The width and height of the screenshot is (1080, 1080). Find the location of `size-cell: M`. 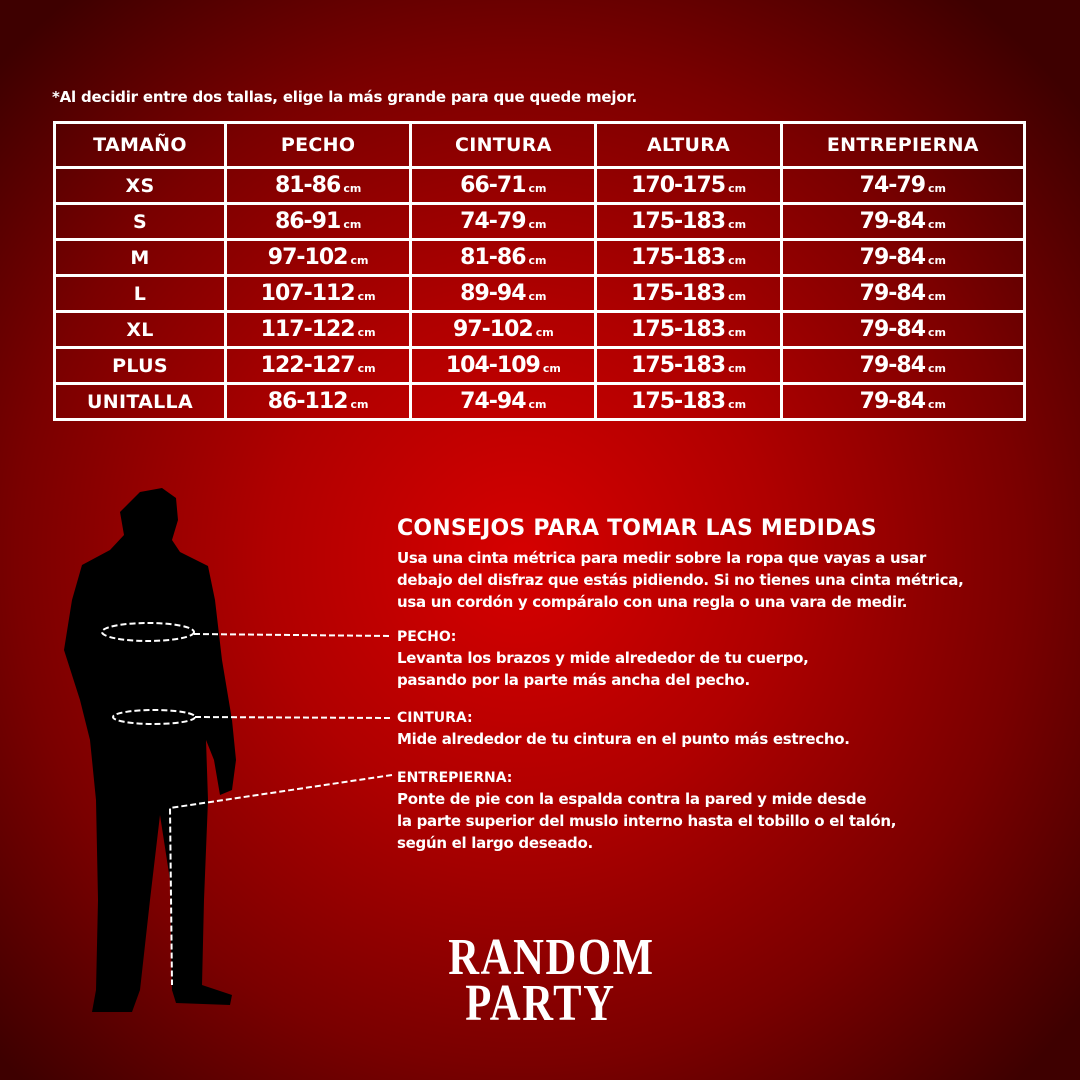

size-cell: M is located at coordinates (140, 257).